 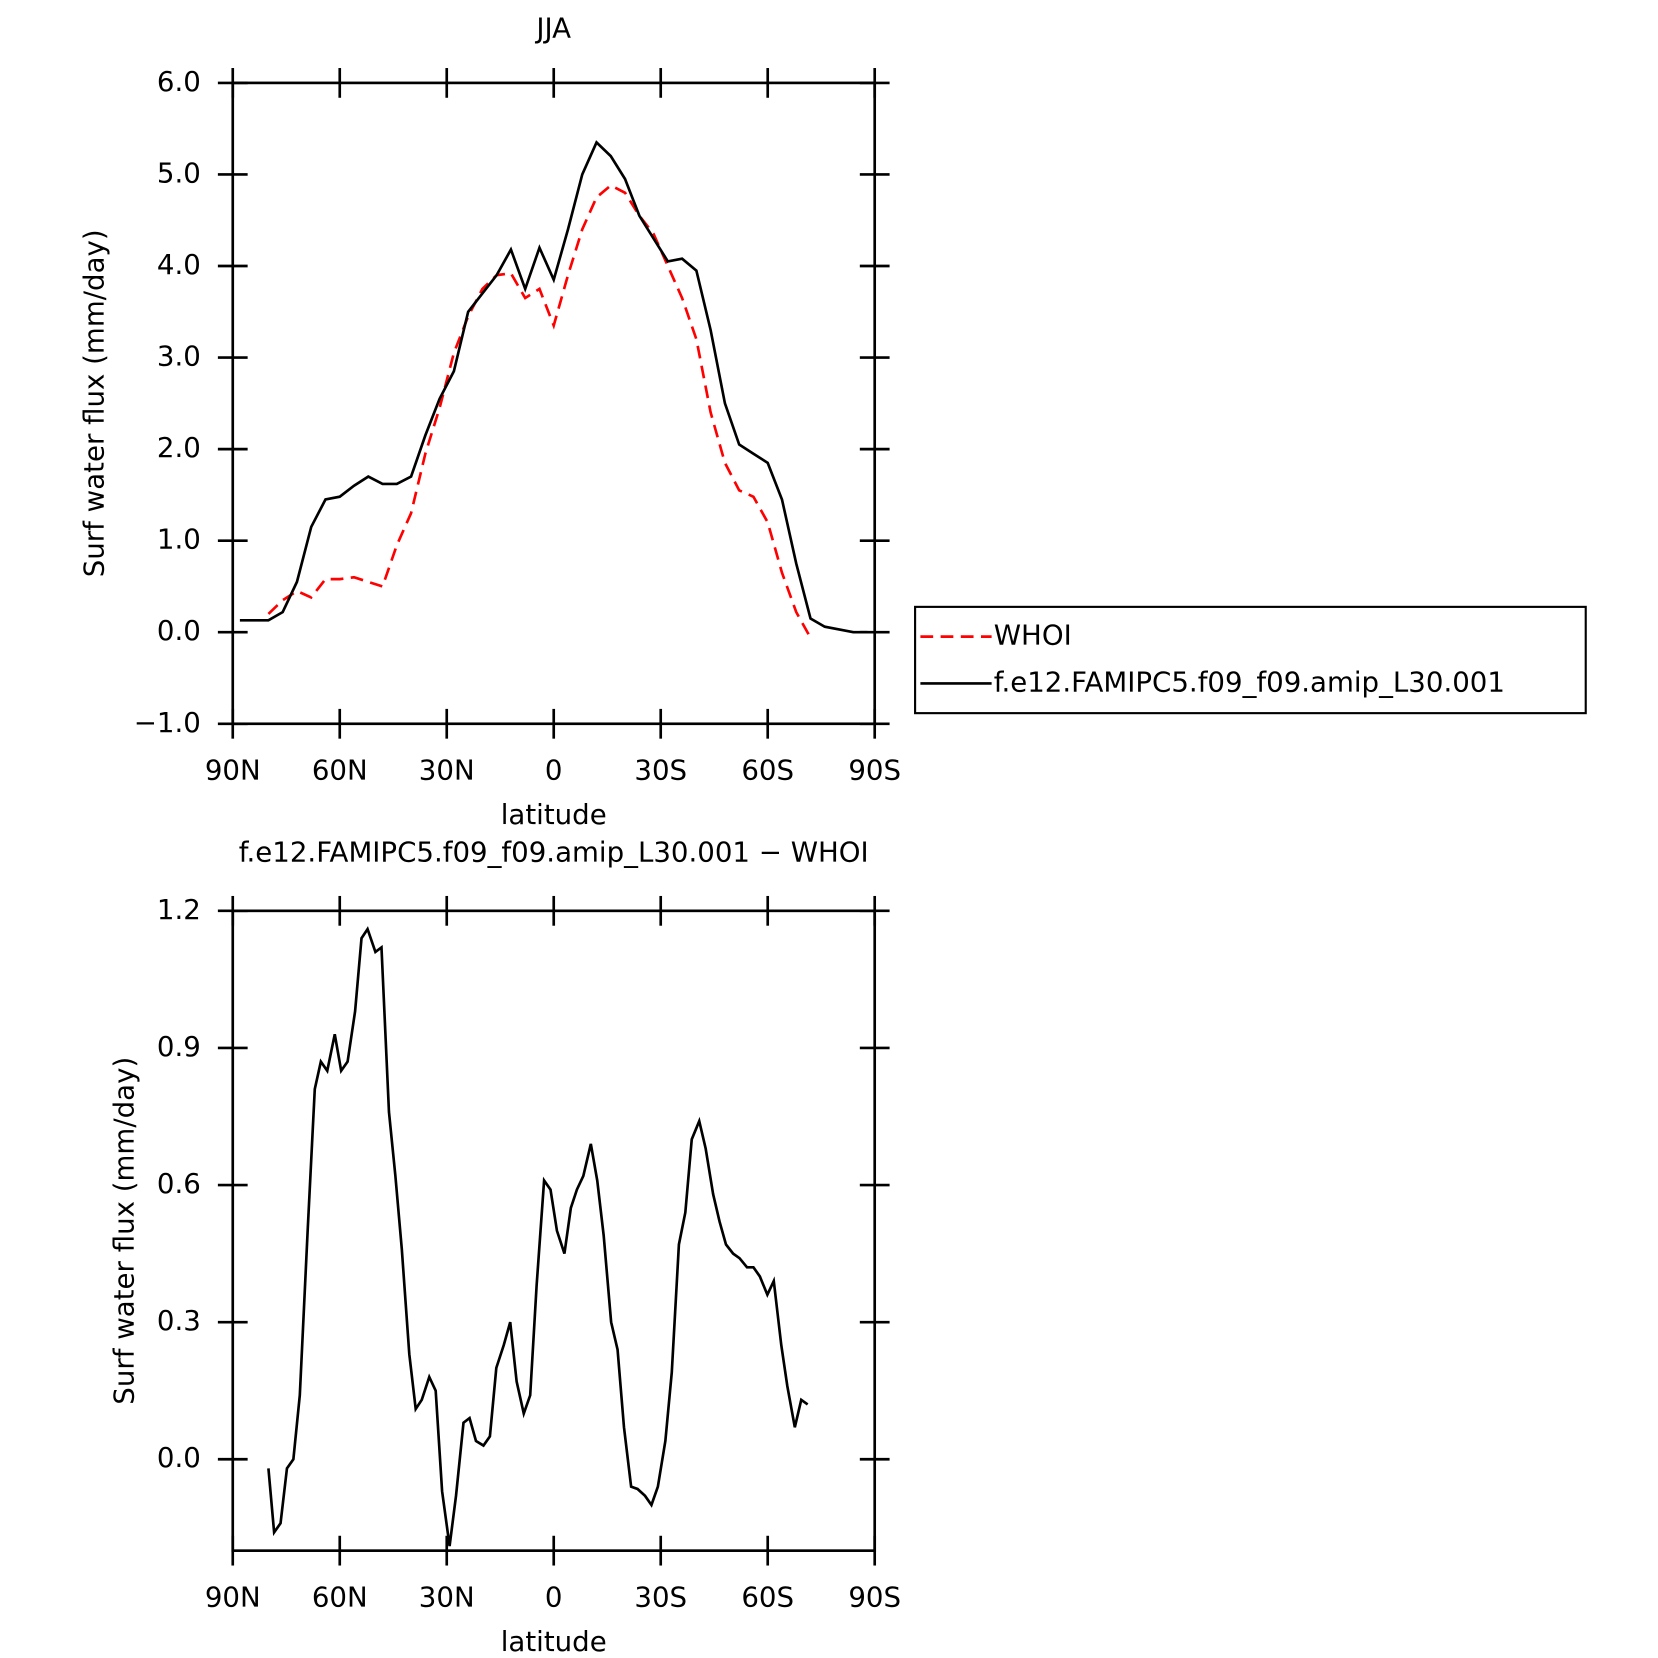 I want to click on y-tick-label: 6.0, so click(x=179, y=81).